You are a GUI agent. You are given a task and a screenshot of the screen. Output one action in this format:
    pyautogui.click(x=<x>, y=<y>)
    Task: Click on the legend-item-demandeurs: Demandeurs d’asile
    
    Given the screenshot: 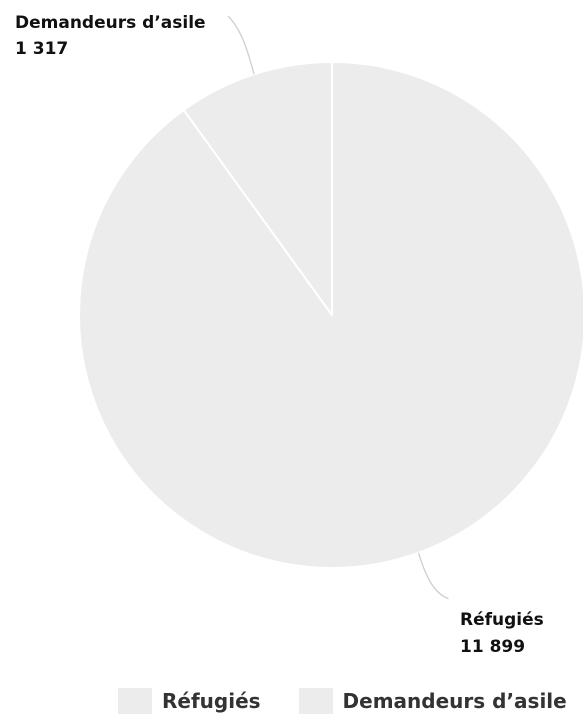 What is the action you would take?
    pyautogui.click(x=432, y=701)
    